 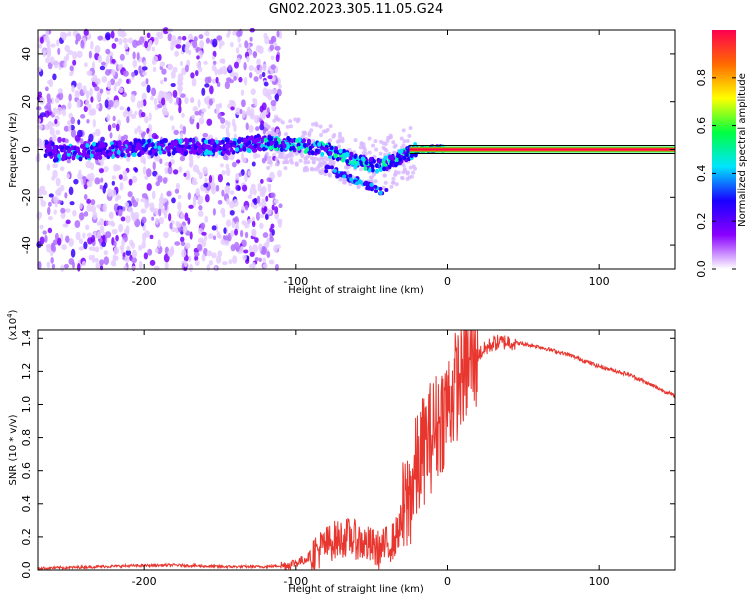 What do you see at coordinates (144, 281) in the screenshot?
I see `spectrogram-x-tick-label: -200` at bounding box center [144, 281].